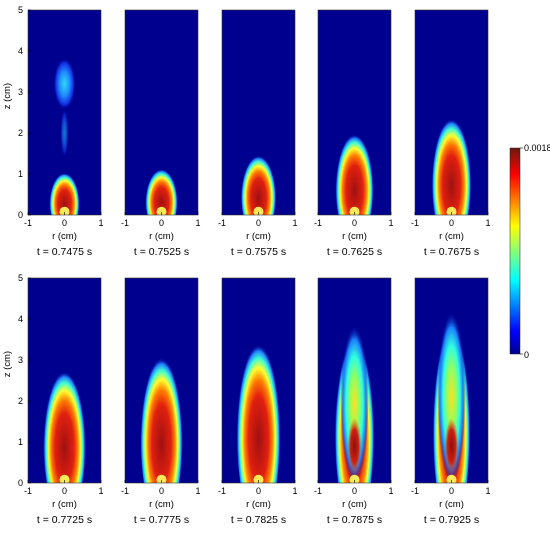 Image resolution: width=550 pixels, height=533 pixels. What do you see at coordinates (451, 252) in the screenshot?
I see `panel-time-label: t = 0.7675 s` at bounding box center [451, 252].